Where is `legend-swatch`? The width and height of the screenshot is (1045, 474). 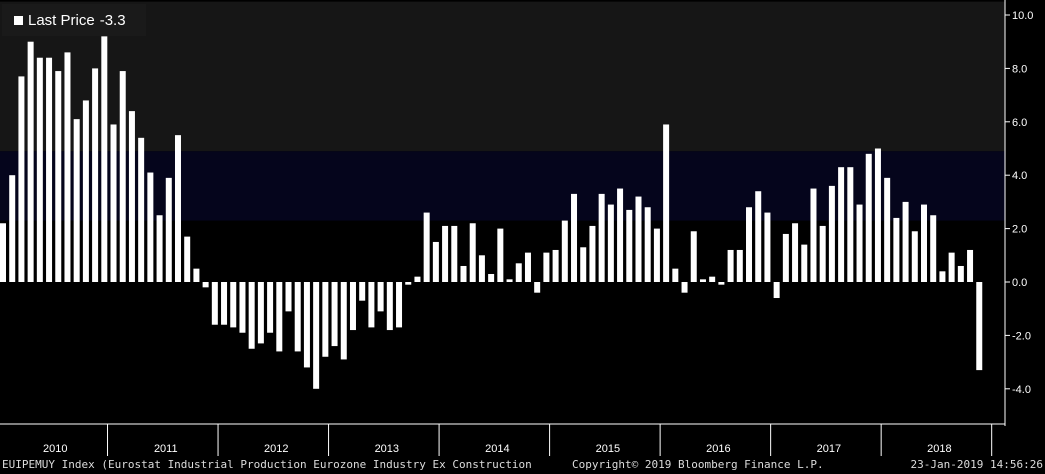 legend-swatch is located at coordinates (18, 20).